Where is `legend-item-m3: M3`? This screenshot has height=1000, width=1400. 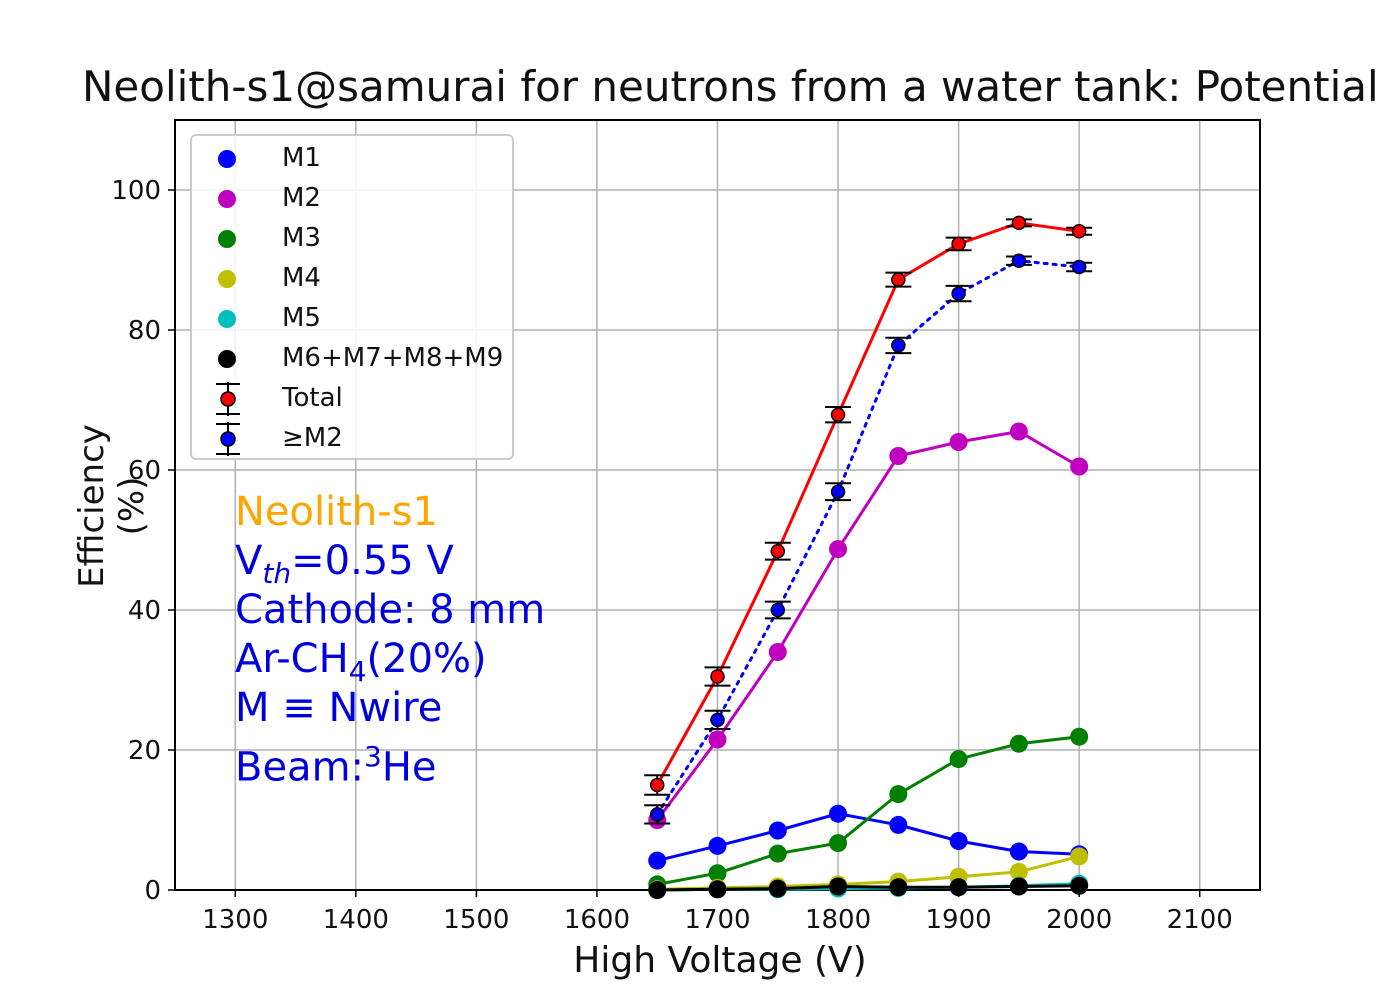 legend-item-m3: M3 is located at coordinates (352, 239).